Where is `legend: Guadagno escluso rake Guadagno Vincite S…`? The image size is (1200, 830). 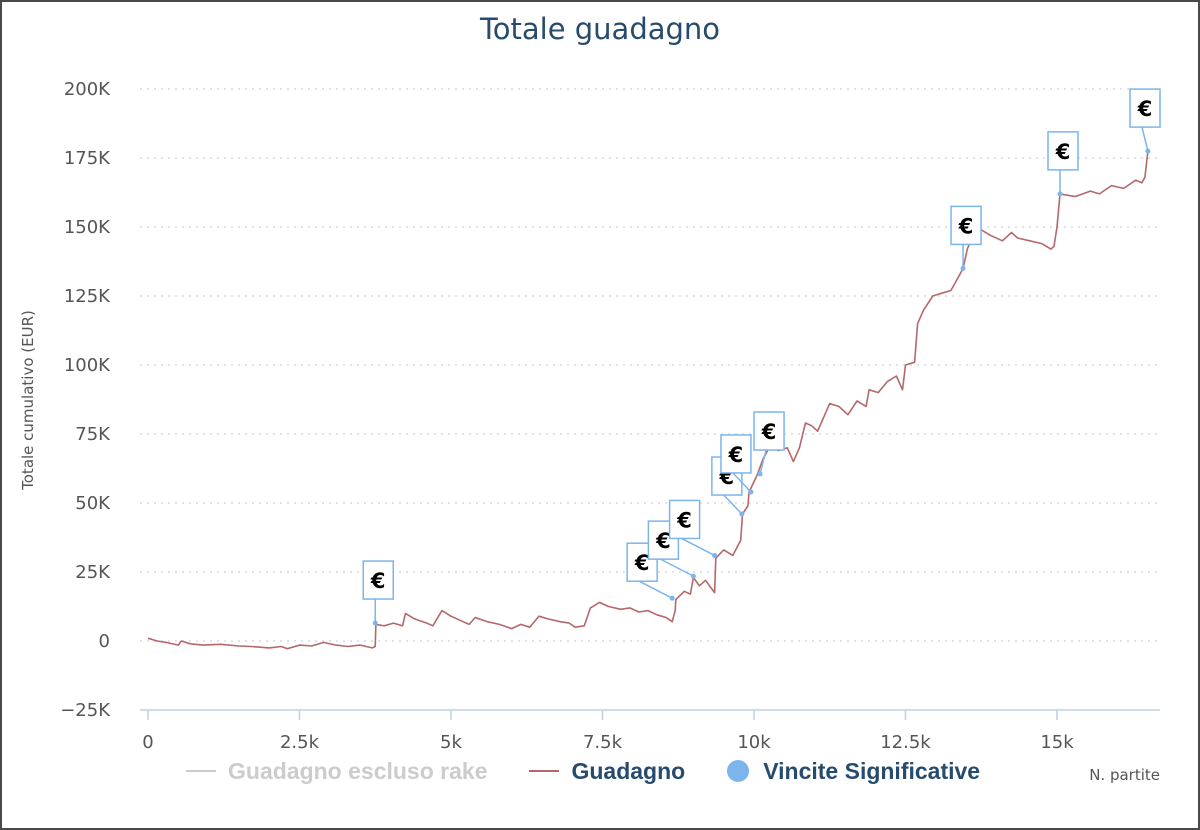
legend: Guadagno escluso rake Guadagno Vincite S… is located at coordinates (604, 771).